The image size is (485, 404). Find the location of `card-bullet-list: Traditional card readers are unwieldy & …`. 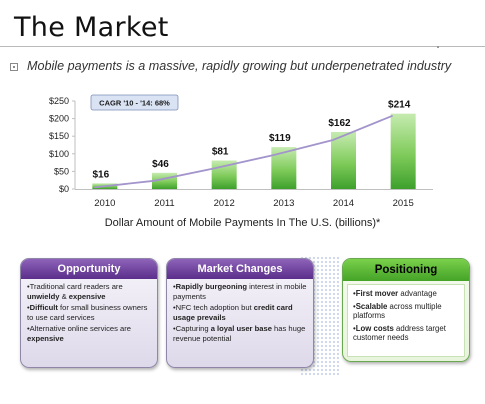

card-bullet-list: Traditional card readers are unwieldy & … is located at coordinates (89, 311).